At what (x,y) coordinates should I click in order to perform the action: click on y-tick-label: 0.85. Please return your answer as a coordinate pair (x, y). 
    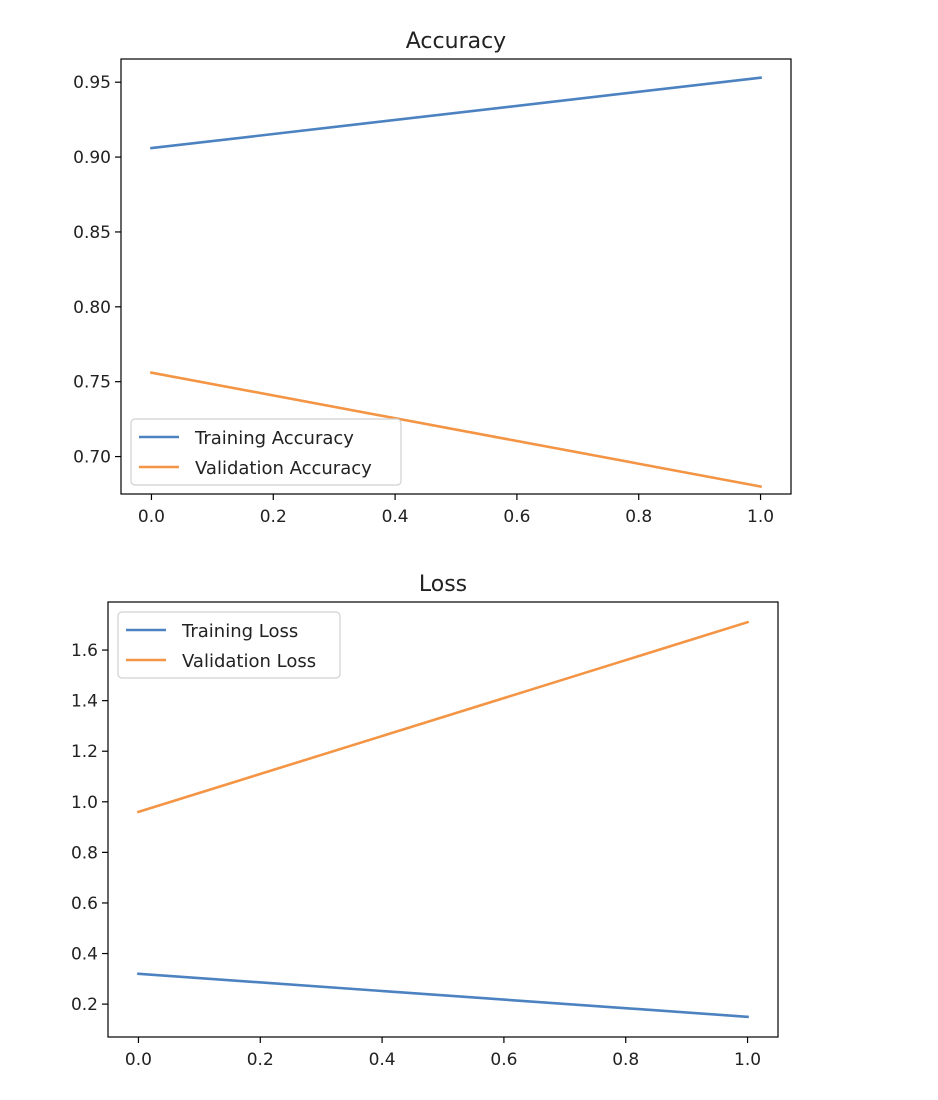
    Looking at the image, I should click on (92, 233).